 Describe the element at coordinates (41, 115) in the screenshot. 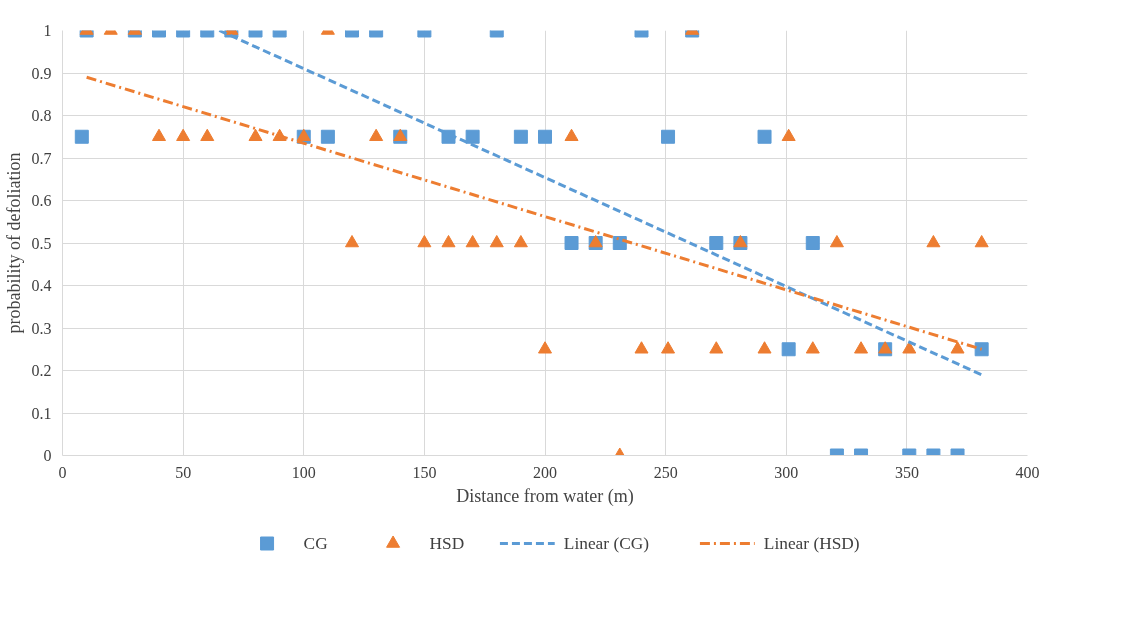

I see `y-tick-label: 0.8` at that location.